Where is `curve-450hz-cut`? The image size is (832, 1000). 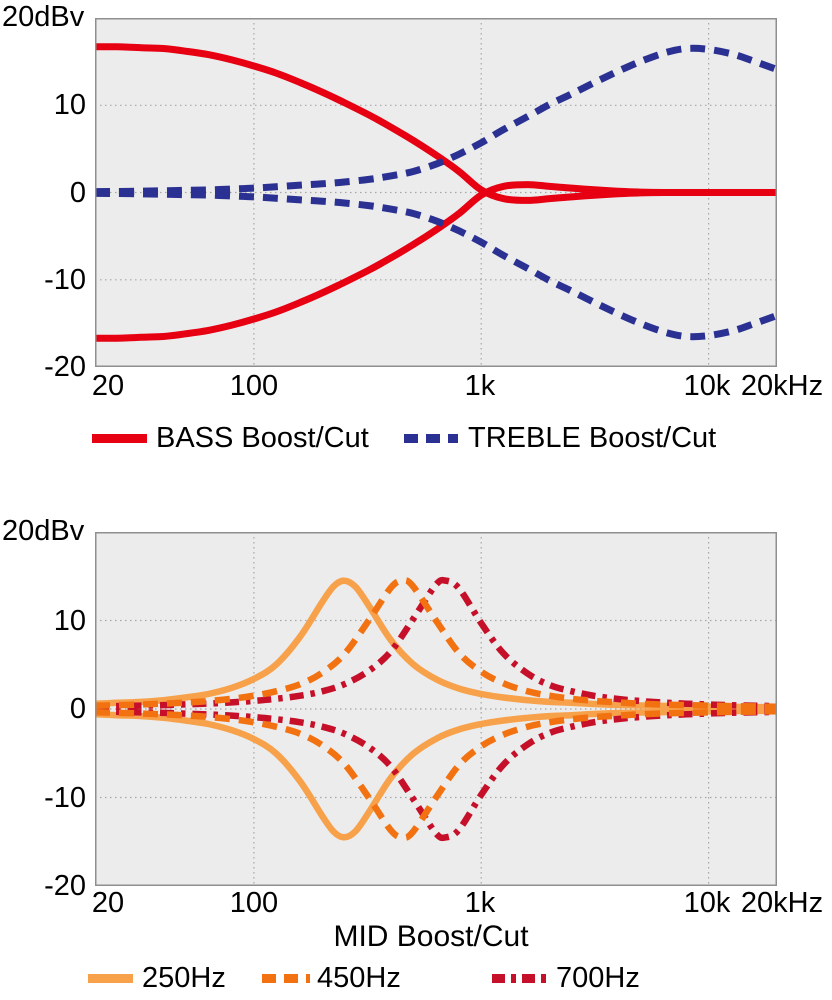
curve-450hz-cut is located at coordinates (436, 774).